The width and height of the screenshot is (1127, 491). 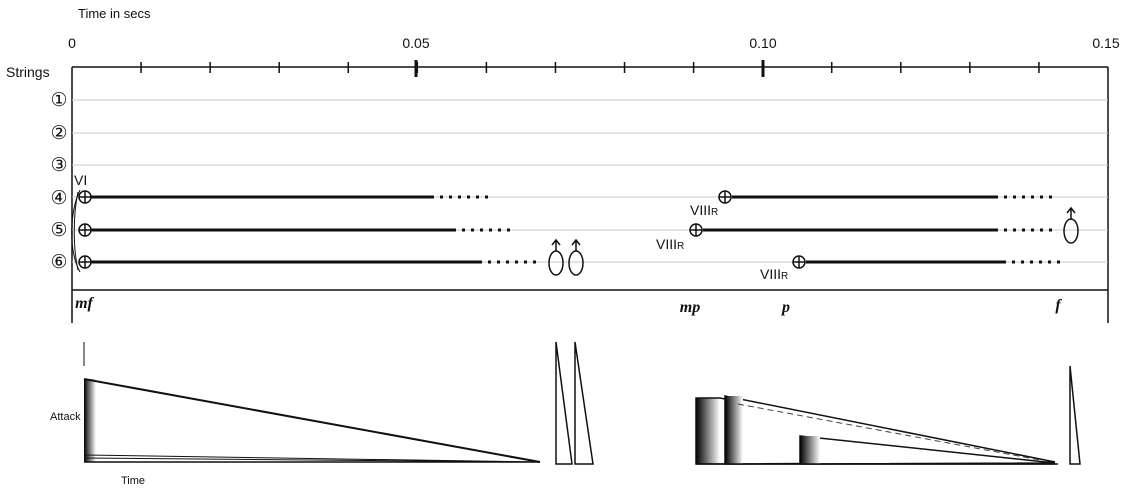 What do you see at coordinates (76, 231) in the screenshot?
I see `strum-bracket-inner` at bounding box center [76, 231].